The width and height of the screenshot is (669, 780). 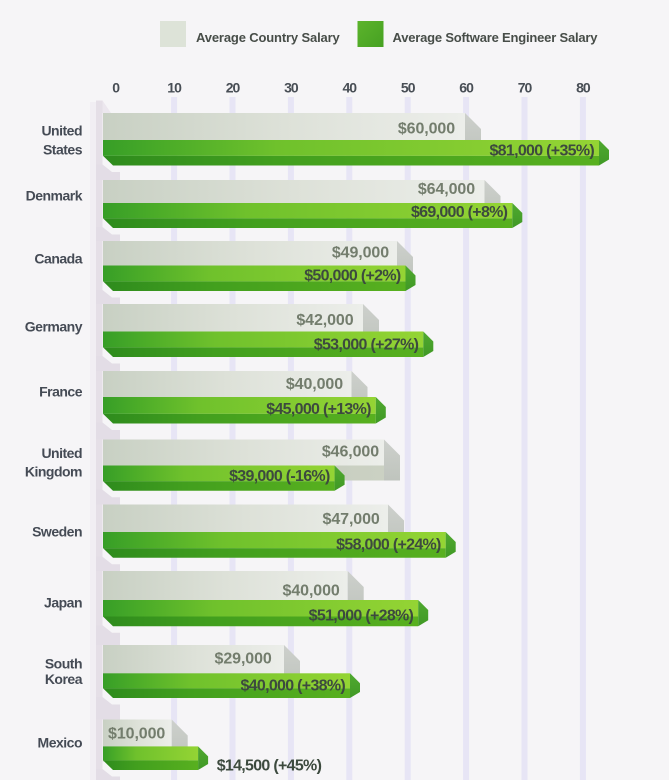 I want to click on svg-text: 80, so click(x=583, y=87).